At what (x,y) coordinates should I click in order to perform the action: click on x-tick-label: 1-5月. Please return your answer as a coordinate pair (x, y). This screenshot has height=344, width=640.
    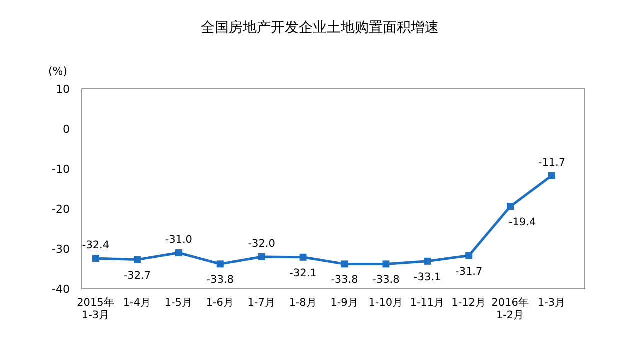
    Looking at the image, I should click on (178, 303).